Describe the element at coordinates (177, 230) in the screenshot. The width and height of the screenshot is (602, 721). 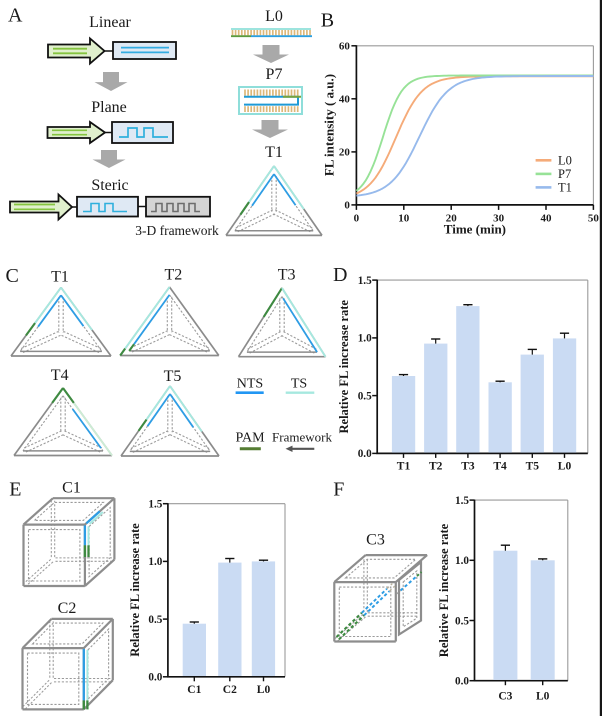
I see `svg-text: 3-D framework` at that location.